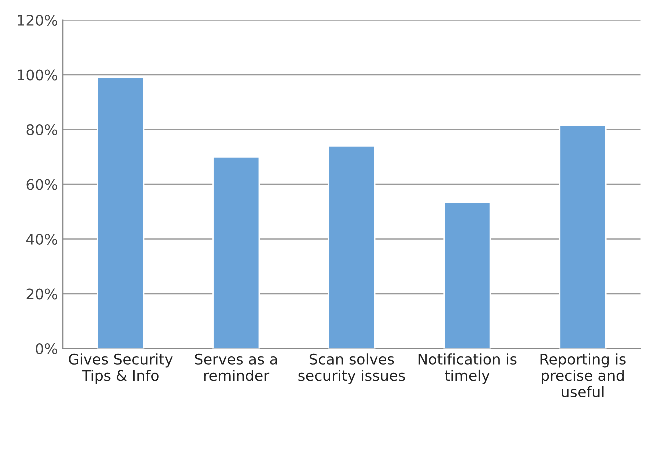 The width and height of the screenshot is (664, 450). What do you see at coordinates (352, 369) in the screenshot?
I see `x-tick-label: Scan solves security issues` at bounding box center [352, 369].